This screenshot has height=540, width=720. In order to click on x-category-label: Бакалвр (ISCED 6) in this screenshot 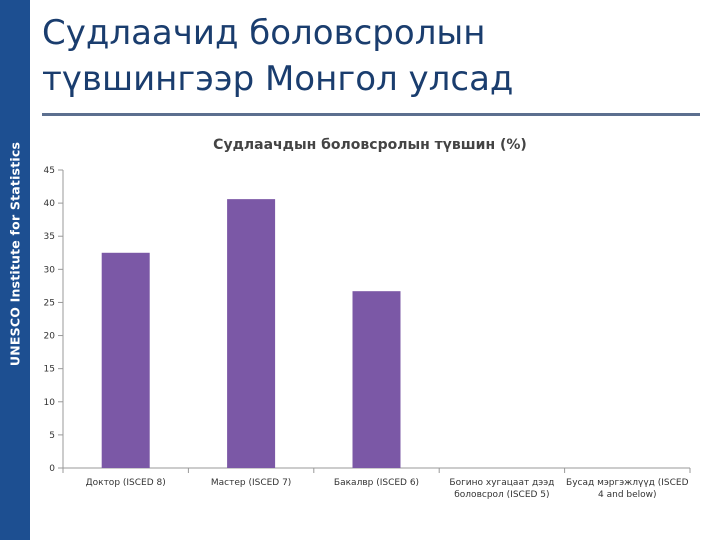, I will do `click(376, 483)`.